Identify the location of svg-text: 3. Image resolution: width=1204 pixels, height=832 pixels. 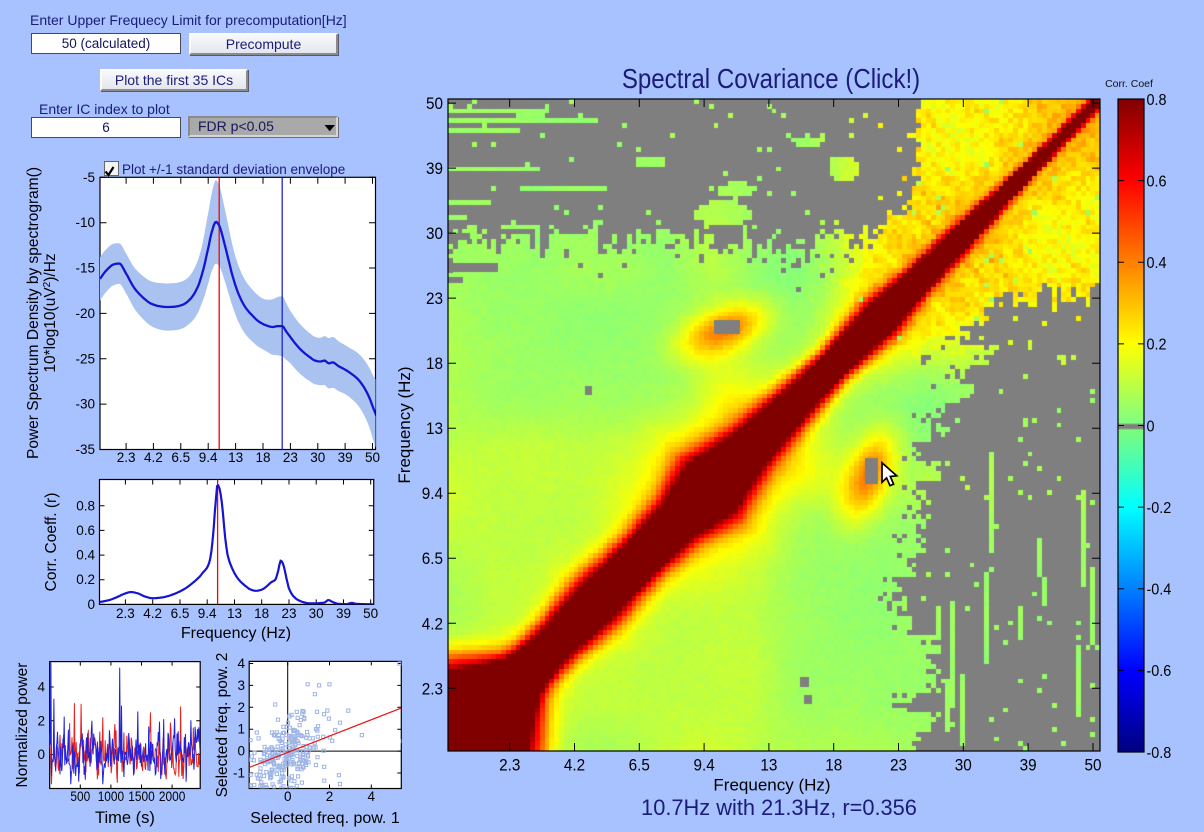
(241, 685).